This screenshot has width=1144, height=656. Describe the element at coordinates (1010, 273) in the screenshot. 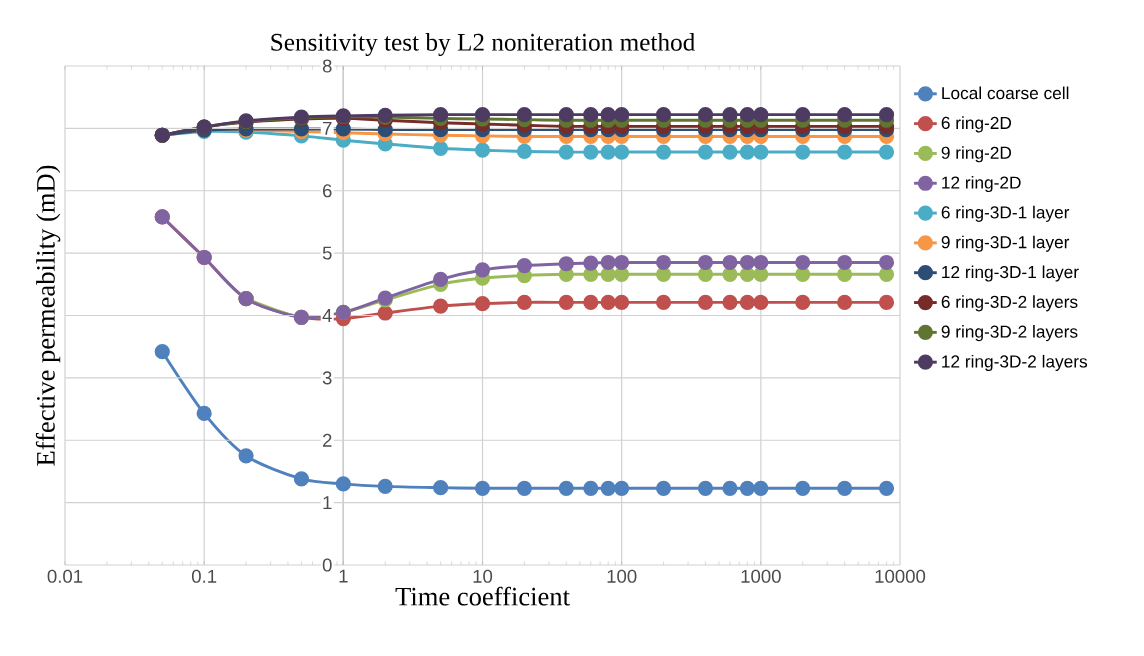

I see `legend-label: 12 ring-3D-1 layer` at that location.